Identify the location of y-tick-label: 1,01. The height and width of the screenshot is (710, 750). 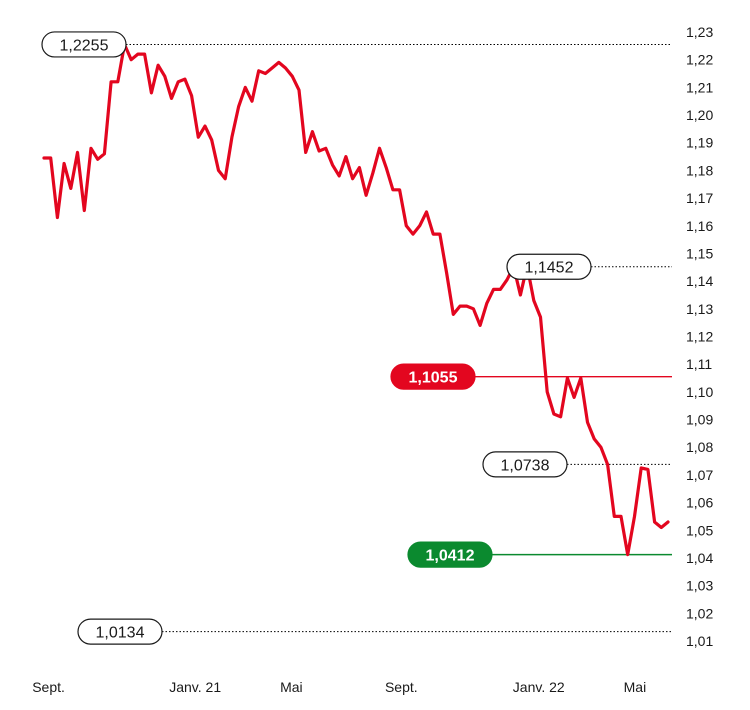
(699, 641).